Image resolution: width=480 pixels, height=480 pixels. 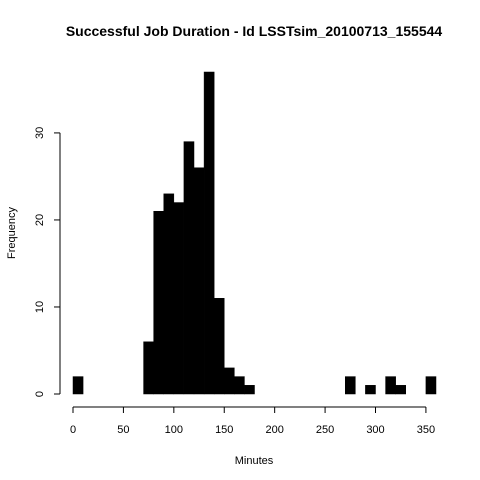 I want to click on x-tick-label: 300, so click(x=375, y=430).